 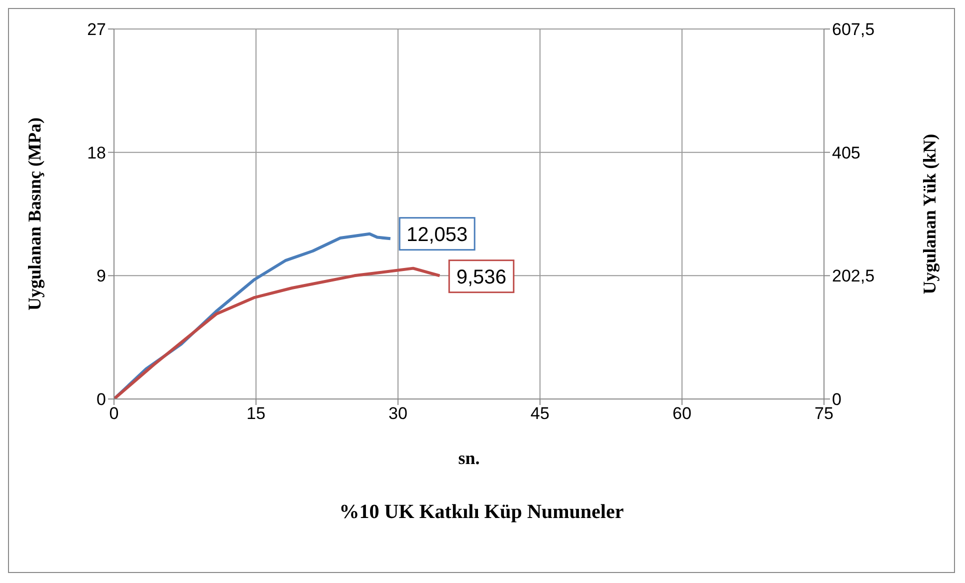 What do you see at coordinates (34, 214) in the screenshot?
I see `y-axis-title: Uygulanan Basınç (MPa)` at bounding box center [34, 214].